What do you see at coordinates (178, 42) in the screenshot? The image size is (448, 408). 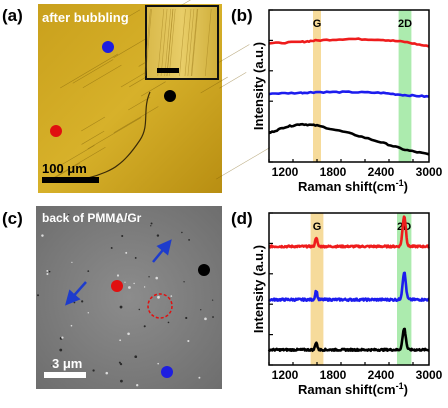 I see `inset-streaks` at bounding box center [178, 42].